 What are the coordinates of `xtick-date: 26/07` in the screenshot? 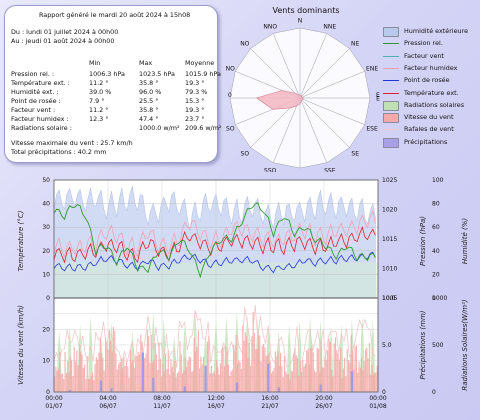 It's located at (323, 406).